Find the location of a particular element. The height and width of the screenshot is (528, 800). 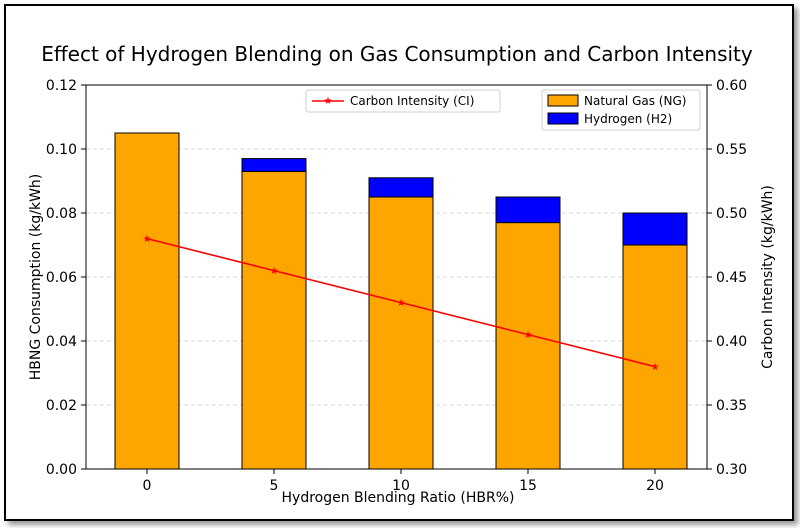

x-axis-label: Hydrogen Blending Ratio (HBR%) is located at coordinates (398, 498).